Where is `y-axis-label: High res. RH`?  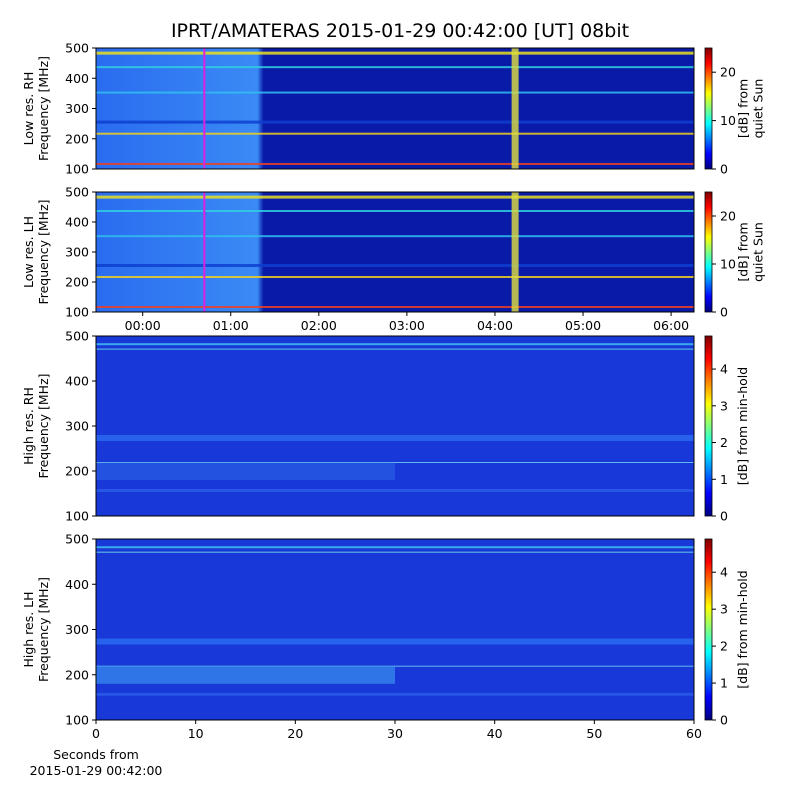
y-axis-label: High res. RH is located at coordinates (28, 426).